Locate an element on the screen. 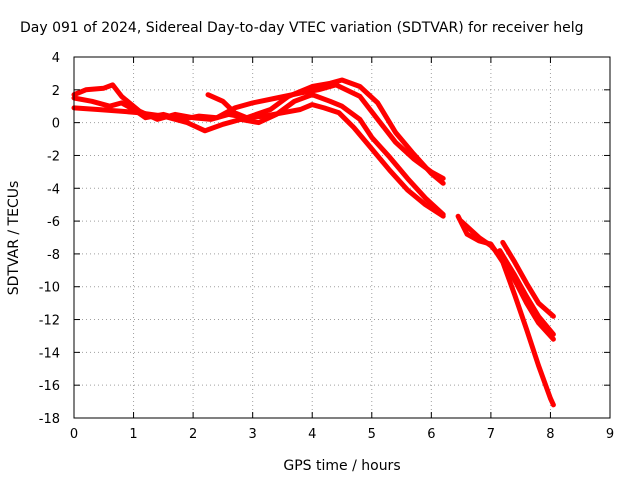 This screenshot has width=640, height=480. x-tick-label: 0 is located at coordinates (74, 434).